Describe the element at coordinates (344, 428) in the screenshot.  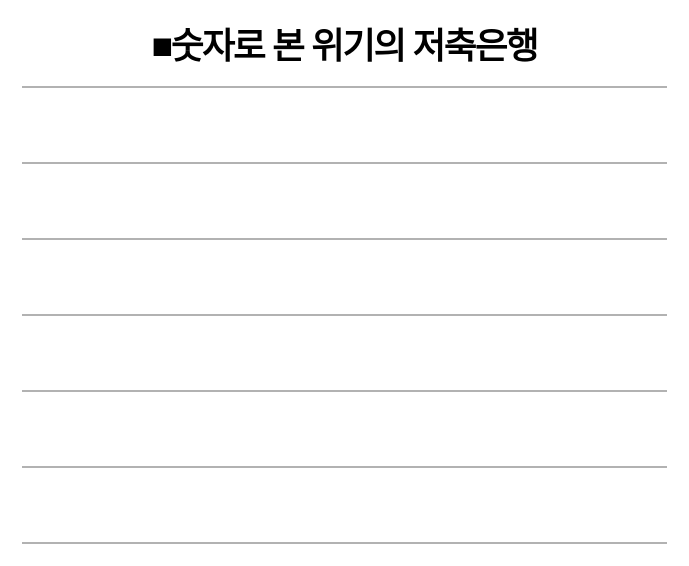
I see `stat-row-household-loans: 가계대출 연체율 5.01%→5.25%` at that location.